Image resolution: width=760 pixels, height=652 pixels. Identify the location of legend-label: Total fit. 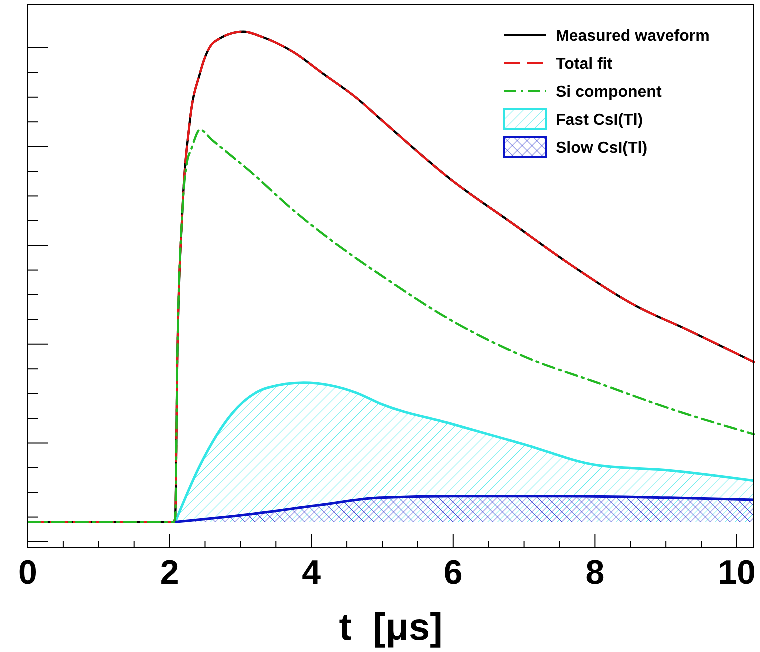
(585, 64).